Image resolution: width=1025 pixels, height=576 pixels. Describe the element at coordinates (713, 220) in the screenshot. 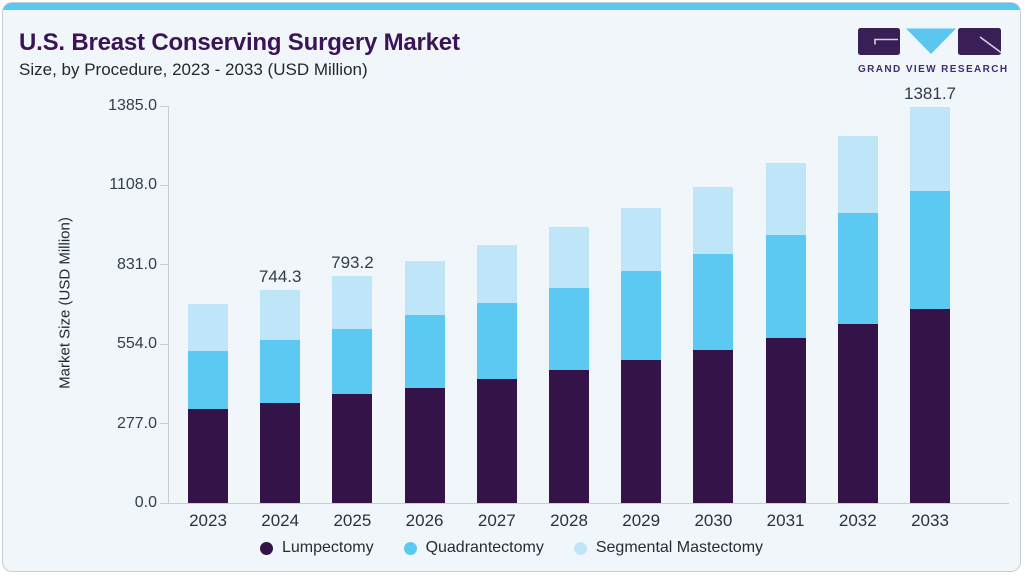

I see `bar-2030-segment-segmental-mastectomy` at that location.